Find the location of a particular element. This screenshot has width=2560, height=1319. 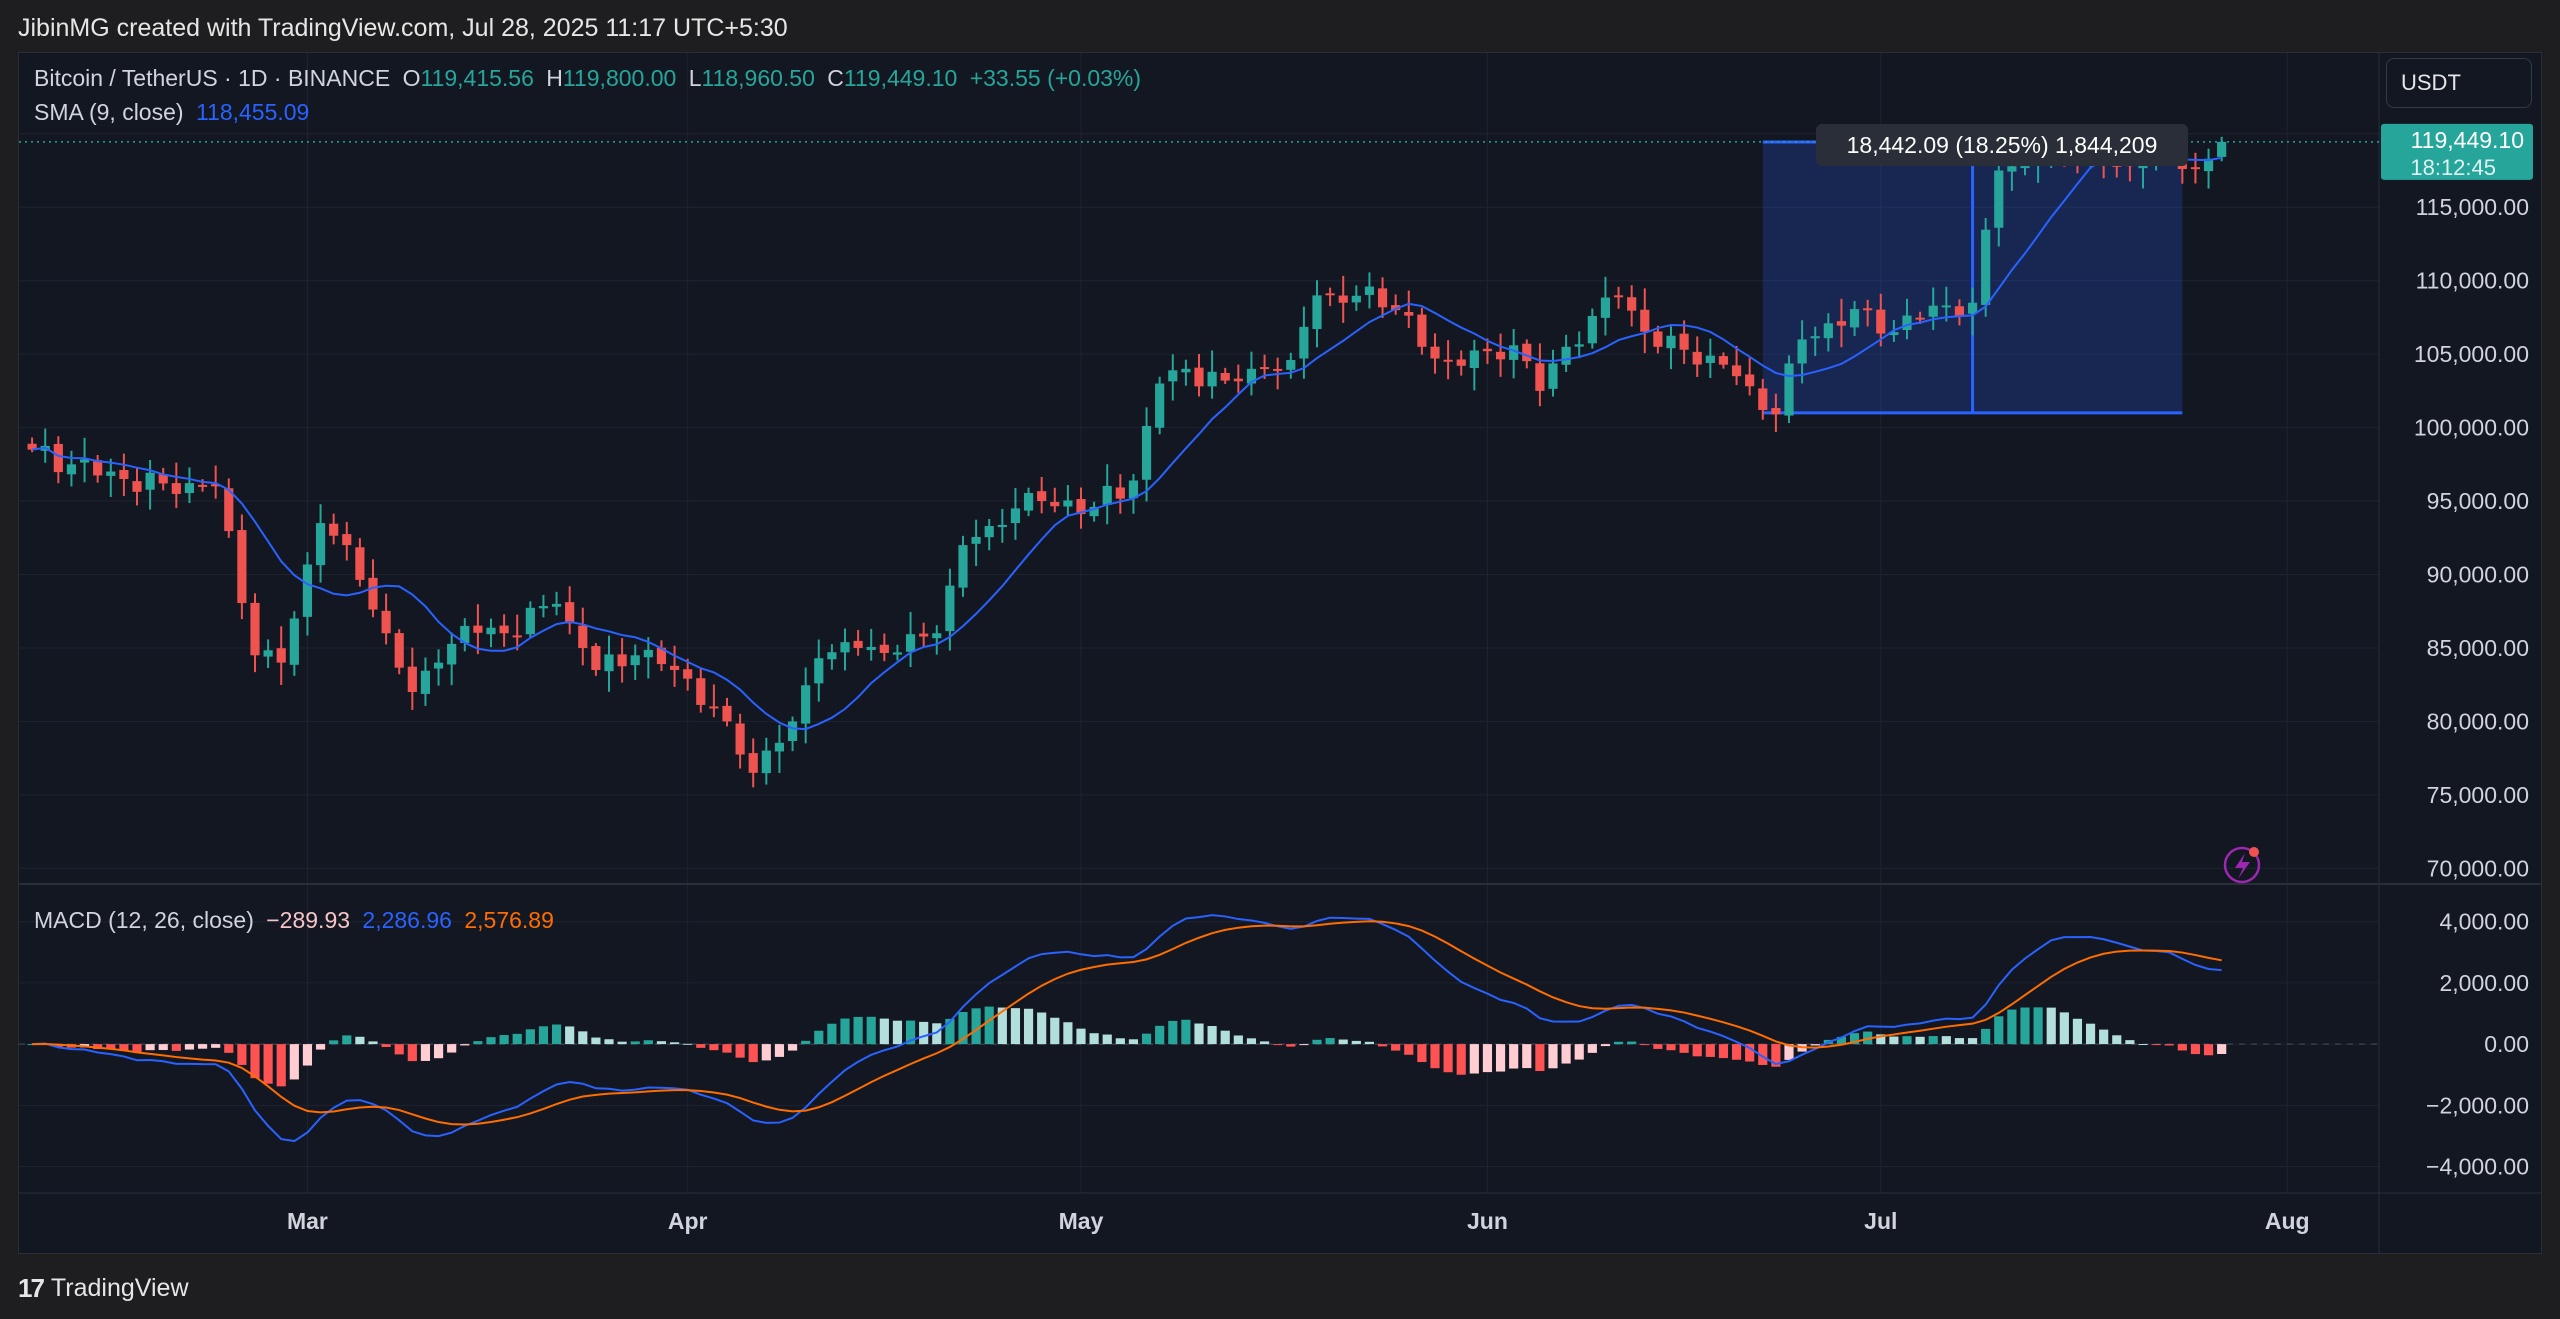

footer: 17 TradingView is located at coordinates (103, 1288).